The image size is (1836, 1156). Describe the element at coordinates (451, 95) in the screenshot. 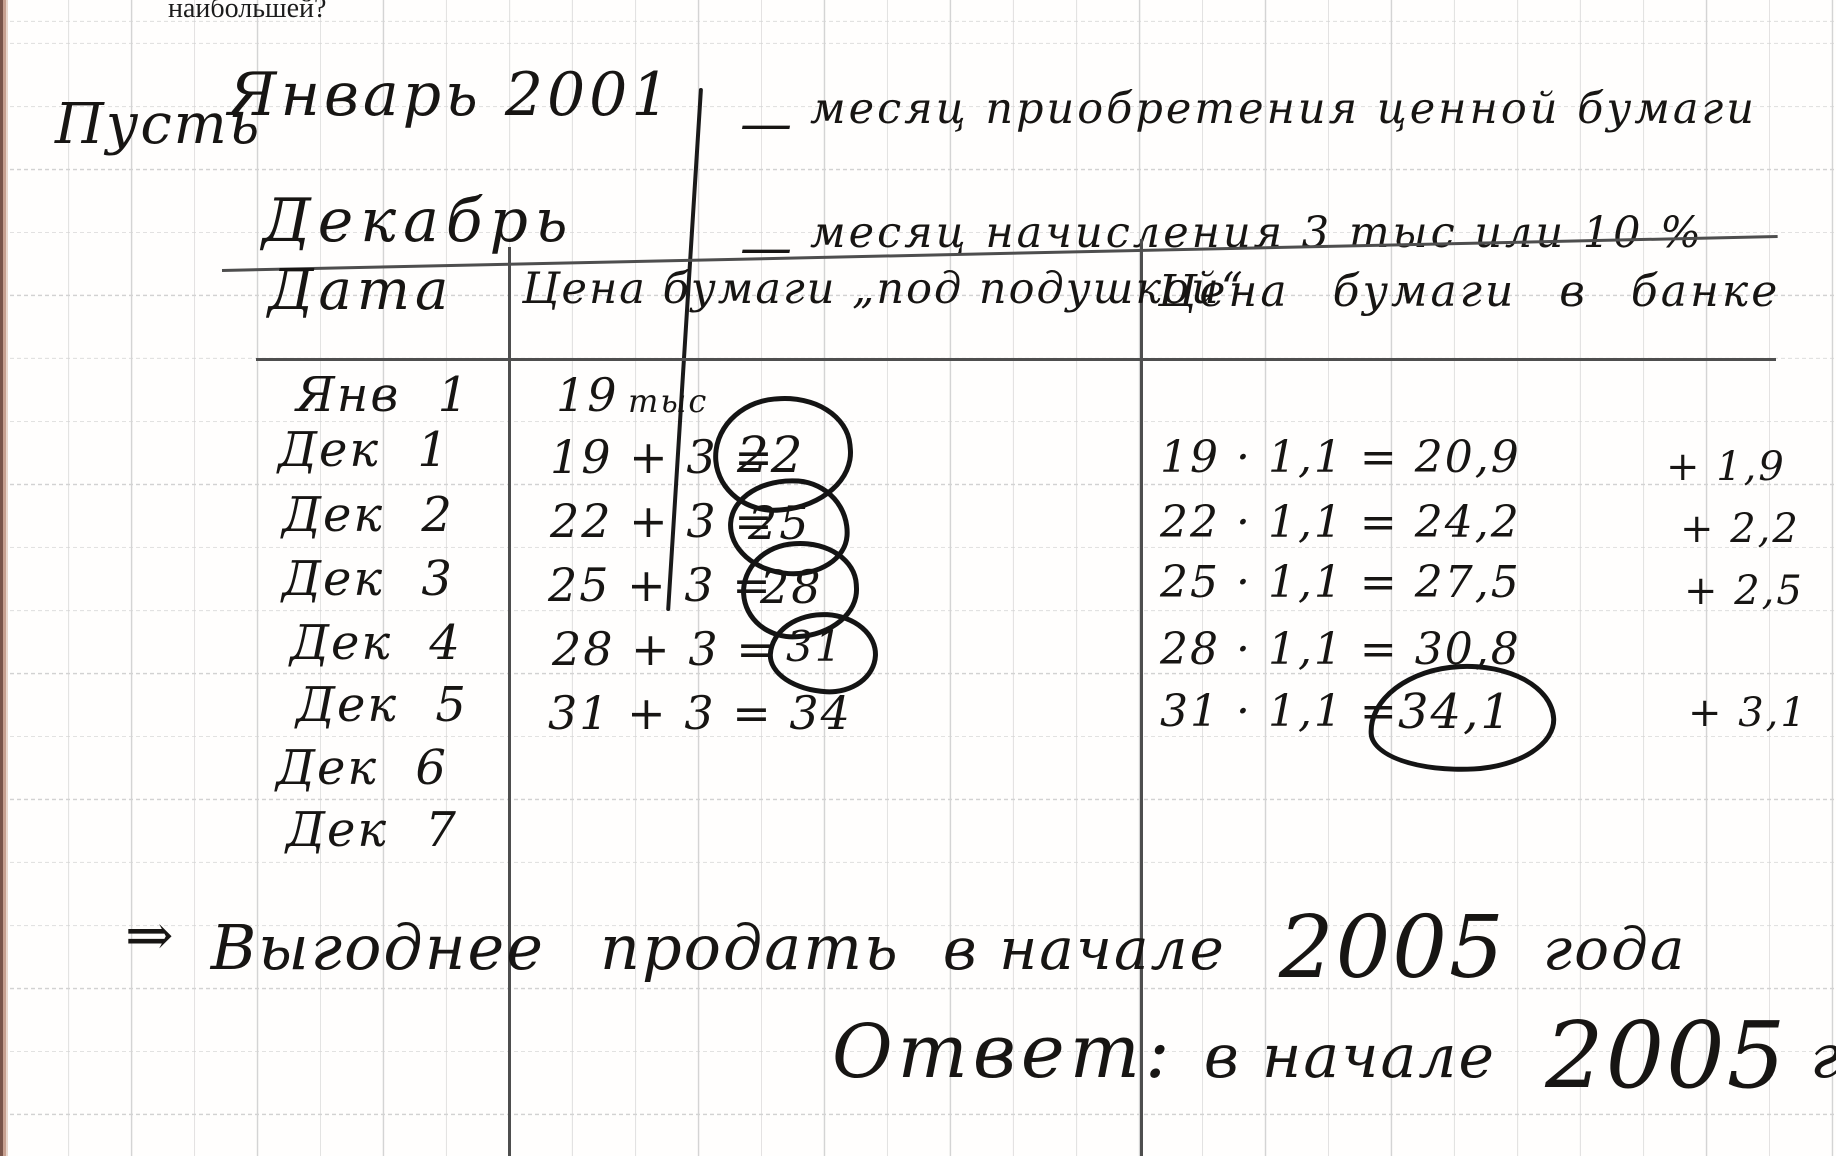

I see `intro-term-january: Январь 2001` at that location.